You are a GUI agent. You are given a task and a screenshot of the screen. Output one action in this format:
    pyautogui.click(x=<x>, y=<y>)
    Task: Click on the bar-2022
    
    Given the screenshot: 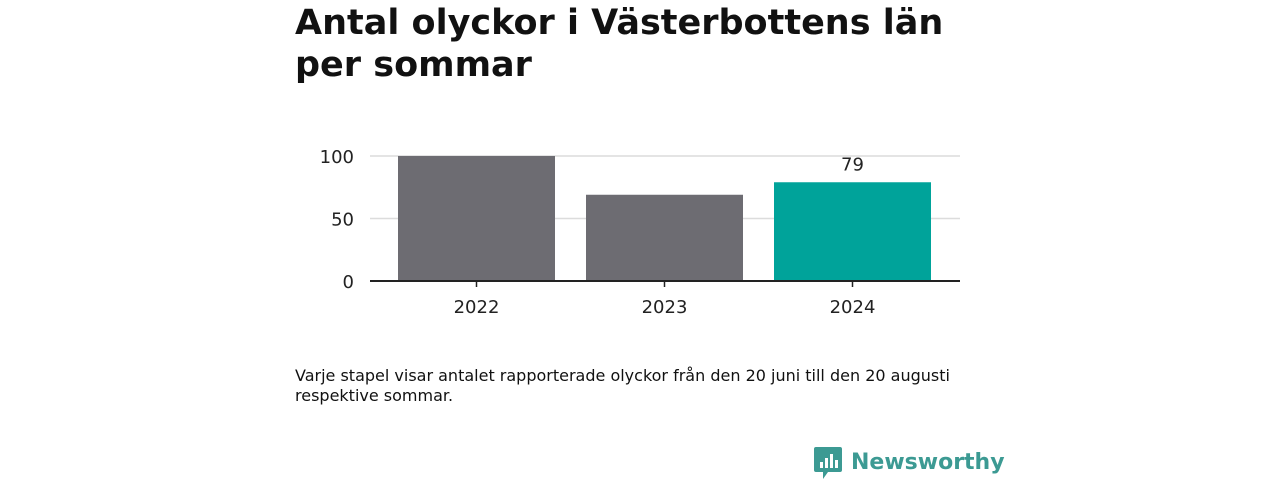 What is the action you would take?
    pyautogui.click(x=476, y=218)
    